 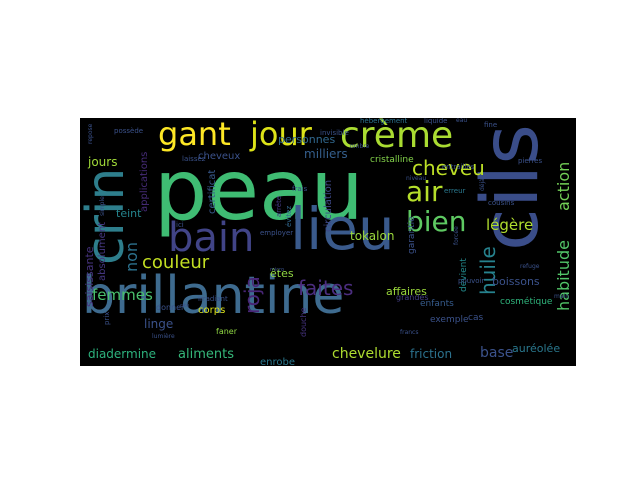 I want to click on word-invisible: invisible, so click(x=334, y=133).